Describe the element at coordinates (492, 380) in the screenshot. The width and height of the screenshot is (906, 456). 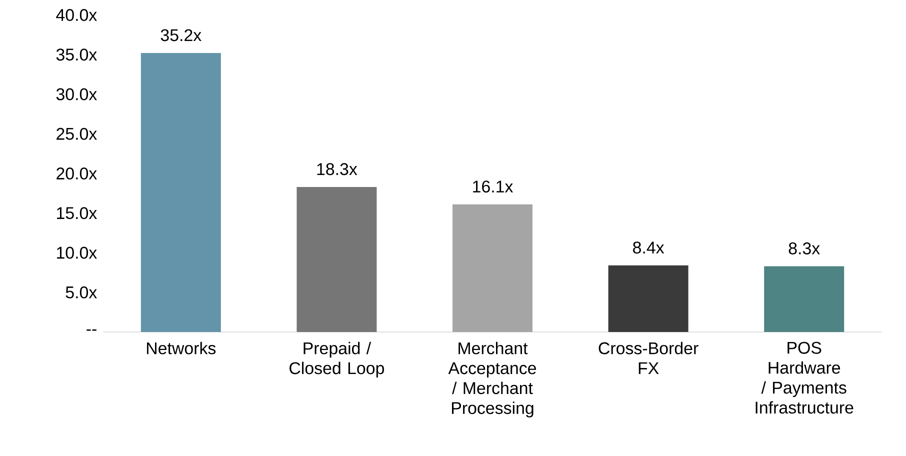
I see `x-tick-label: Merchant Acceptance / Merchant Processing` at that location.